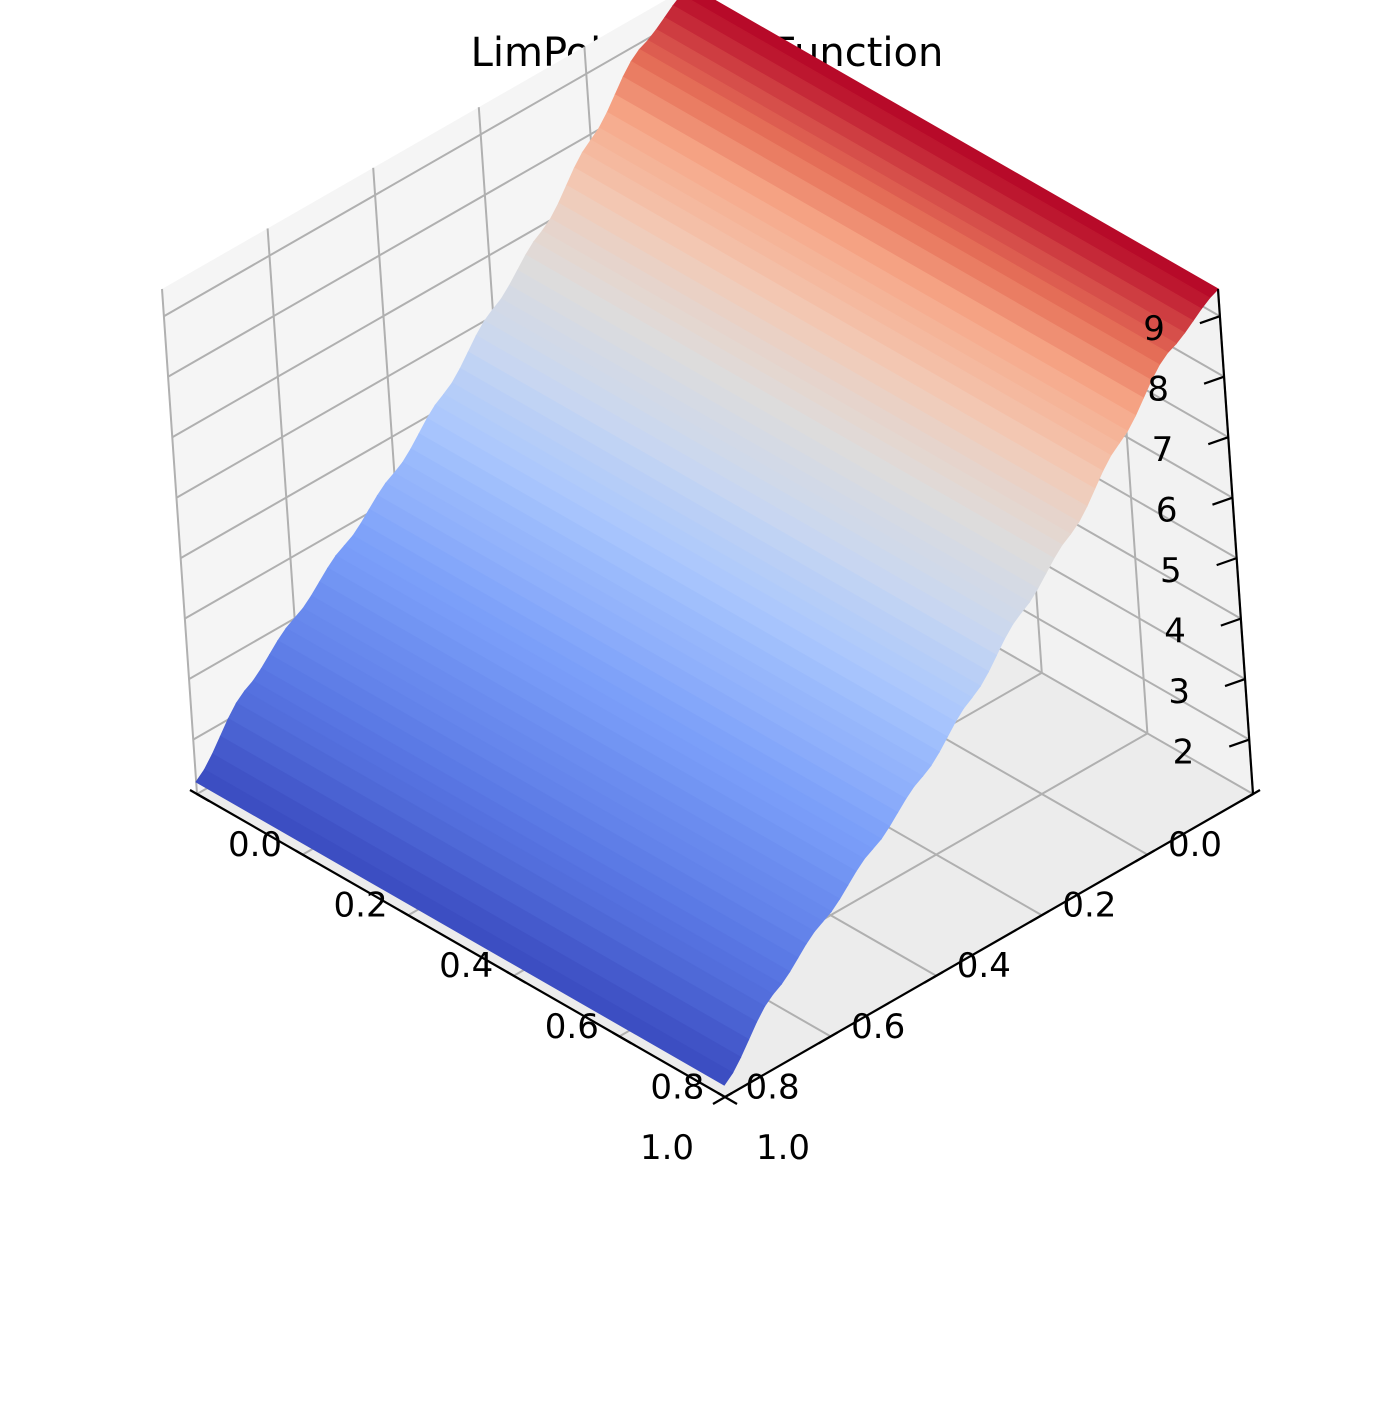  Describe the element at coordinates (1171, 571) in the screenshot. I see `z-tick-label: 5` at that location.